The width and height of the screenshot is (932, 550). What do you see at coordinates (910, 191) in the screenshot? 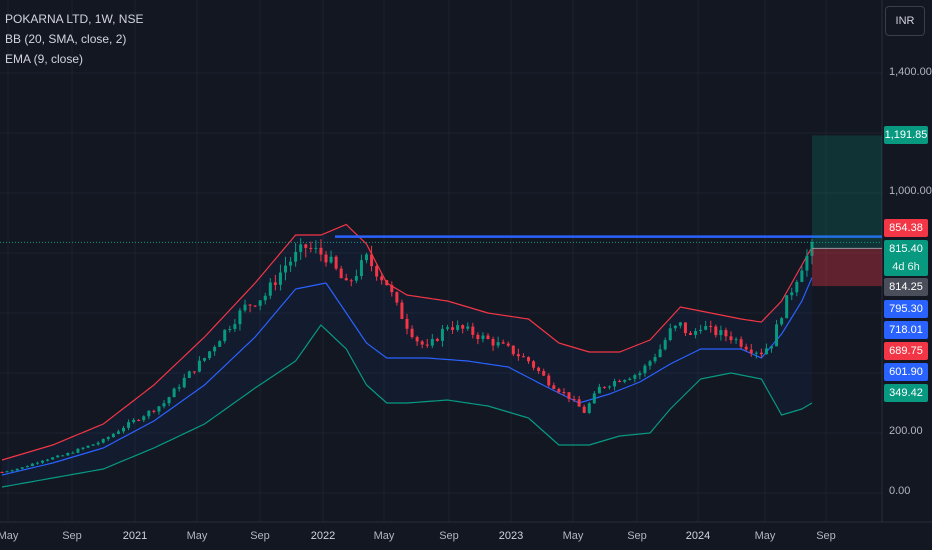
I see `y-tick-label: 1,000.00` at bounding box center [910, 191].